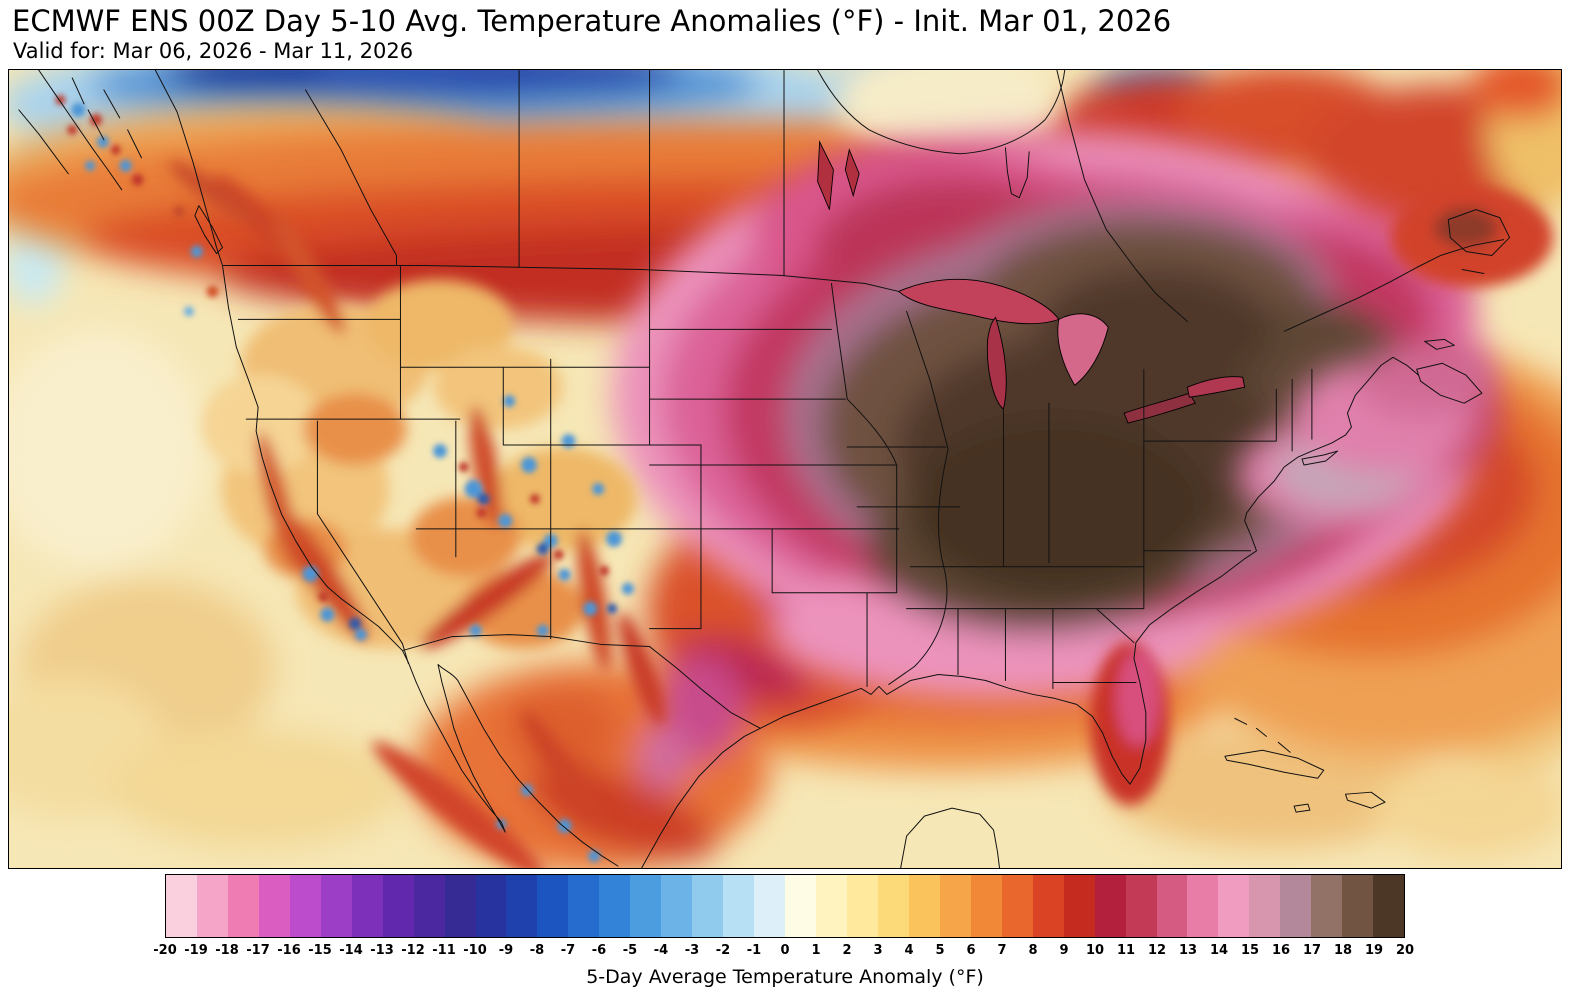 This screenshot has width=1570, height=1007. Describe the element at coordinates (258, 951) in the screenshot. I see `colorbar-tick-label: -17` at that location.